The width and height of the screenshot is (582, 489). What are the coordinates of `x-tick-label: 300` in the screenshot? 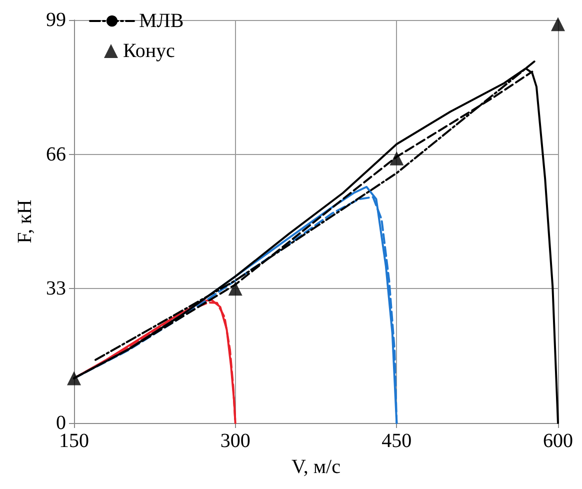 It's located at (235, 441).